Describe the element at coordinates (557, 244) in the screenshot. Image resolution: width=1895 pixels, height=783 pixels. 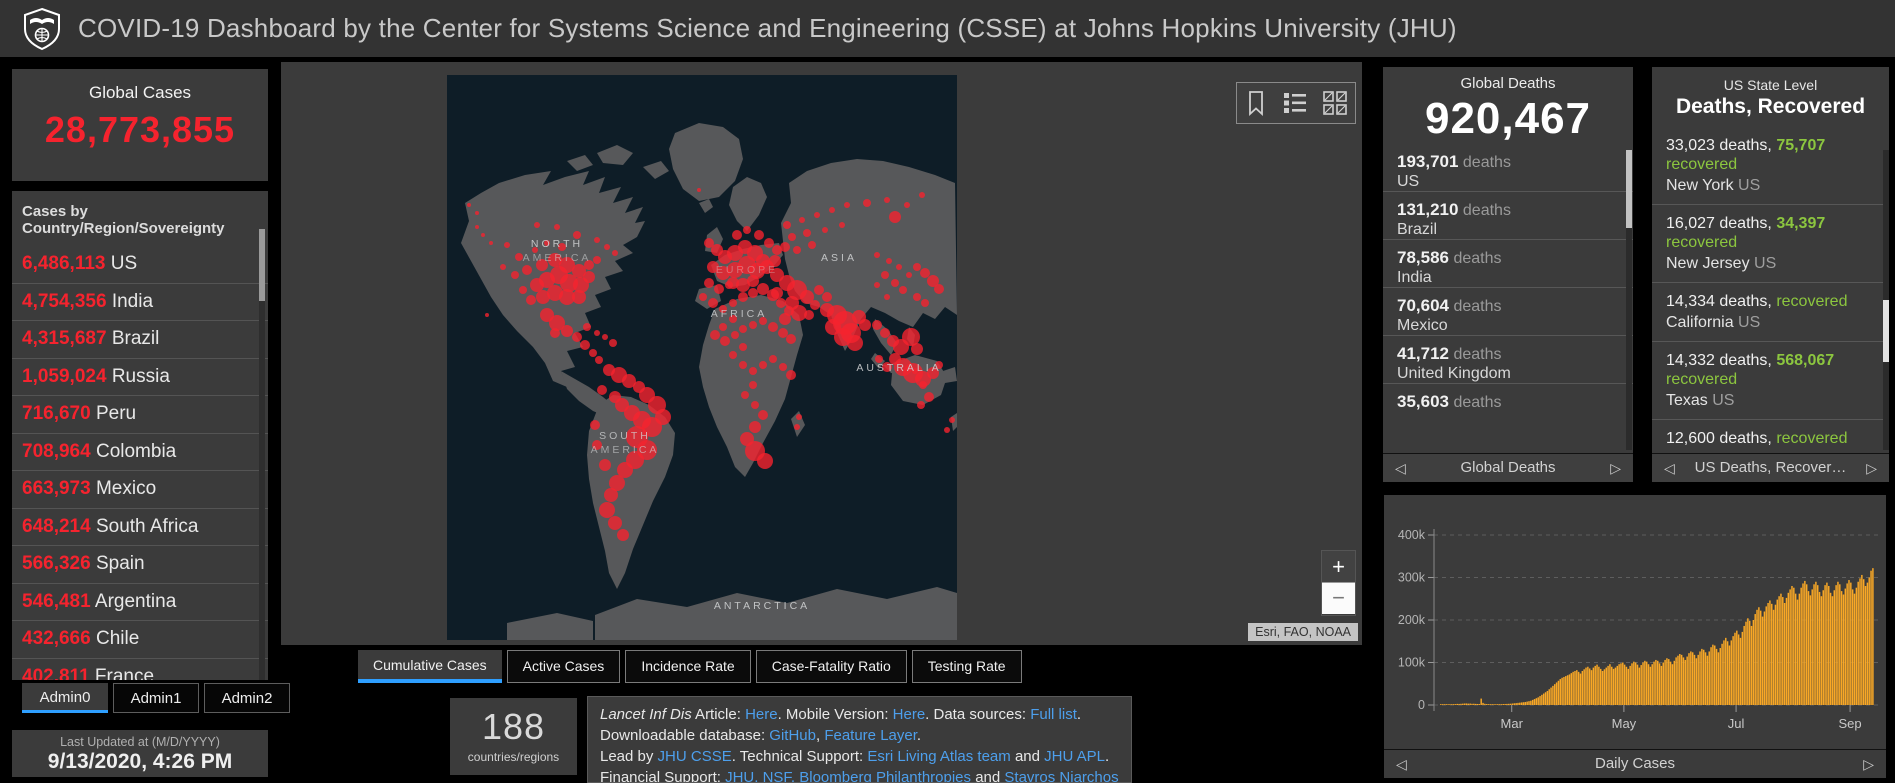
I see `svg-text: NORTH` at that location.